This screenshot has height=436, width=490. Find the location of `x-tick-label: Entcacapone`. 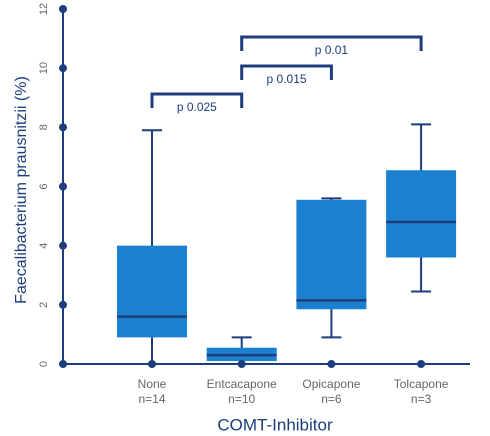

x-tick-label: Entcacapone is located at coordinates (242, 384).